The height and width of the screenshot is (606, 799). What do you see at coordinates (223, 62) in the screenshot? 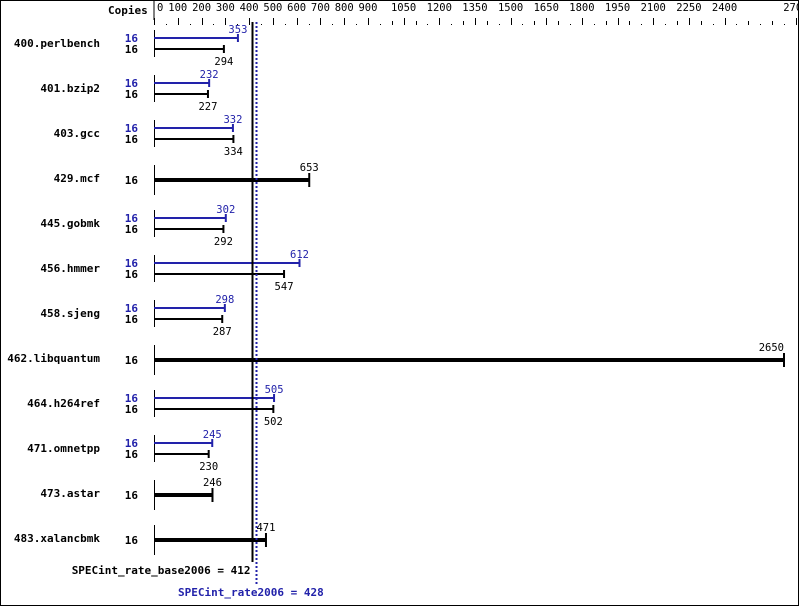
I see `base-value: 294` at bounding box center [223, 62].